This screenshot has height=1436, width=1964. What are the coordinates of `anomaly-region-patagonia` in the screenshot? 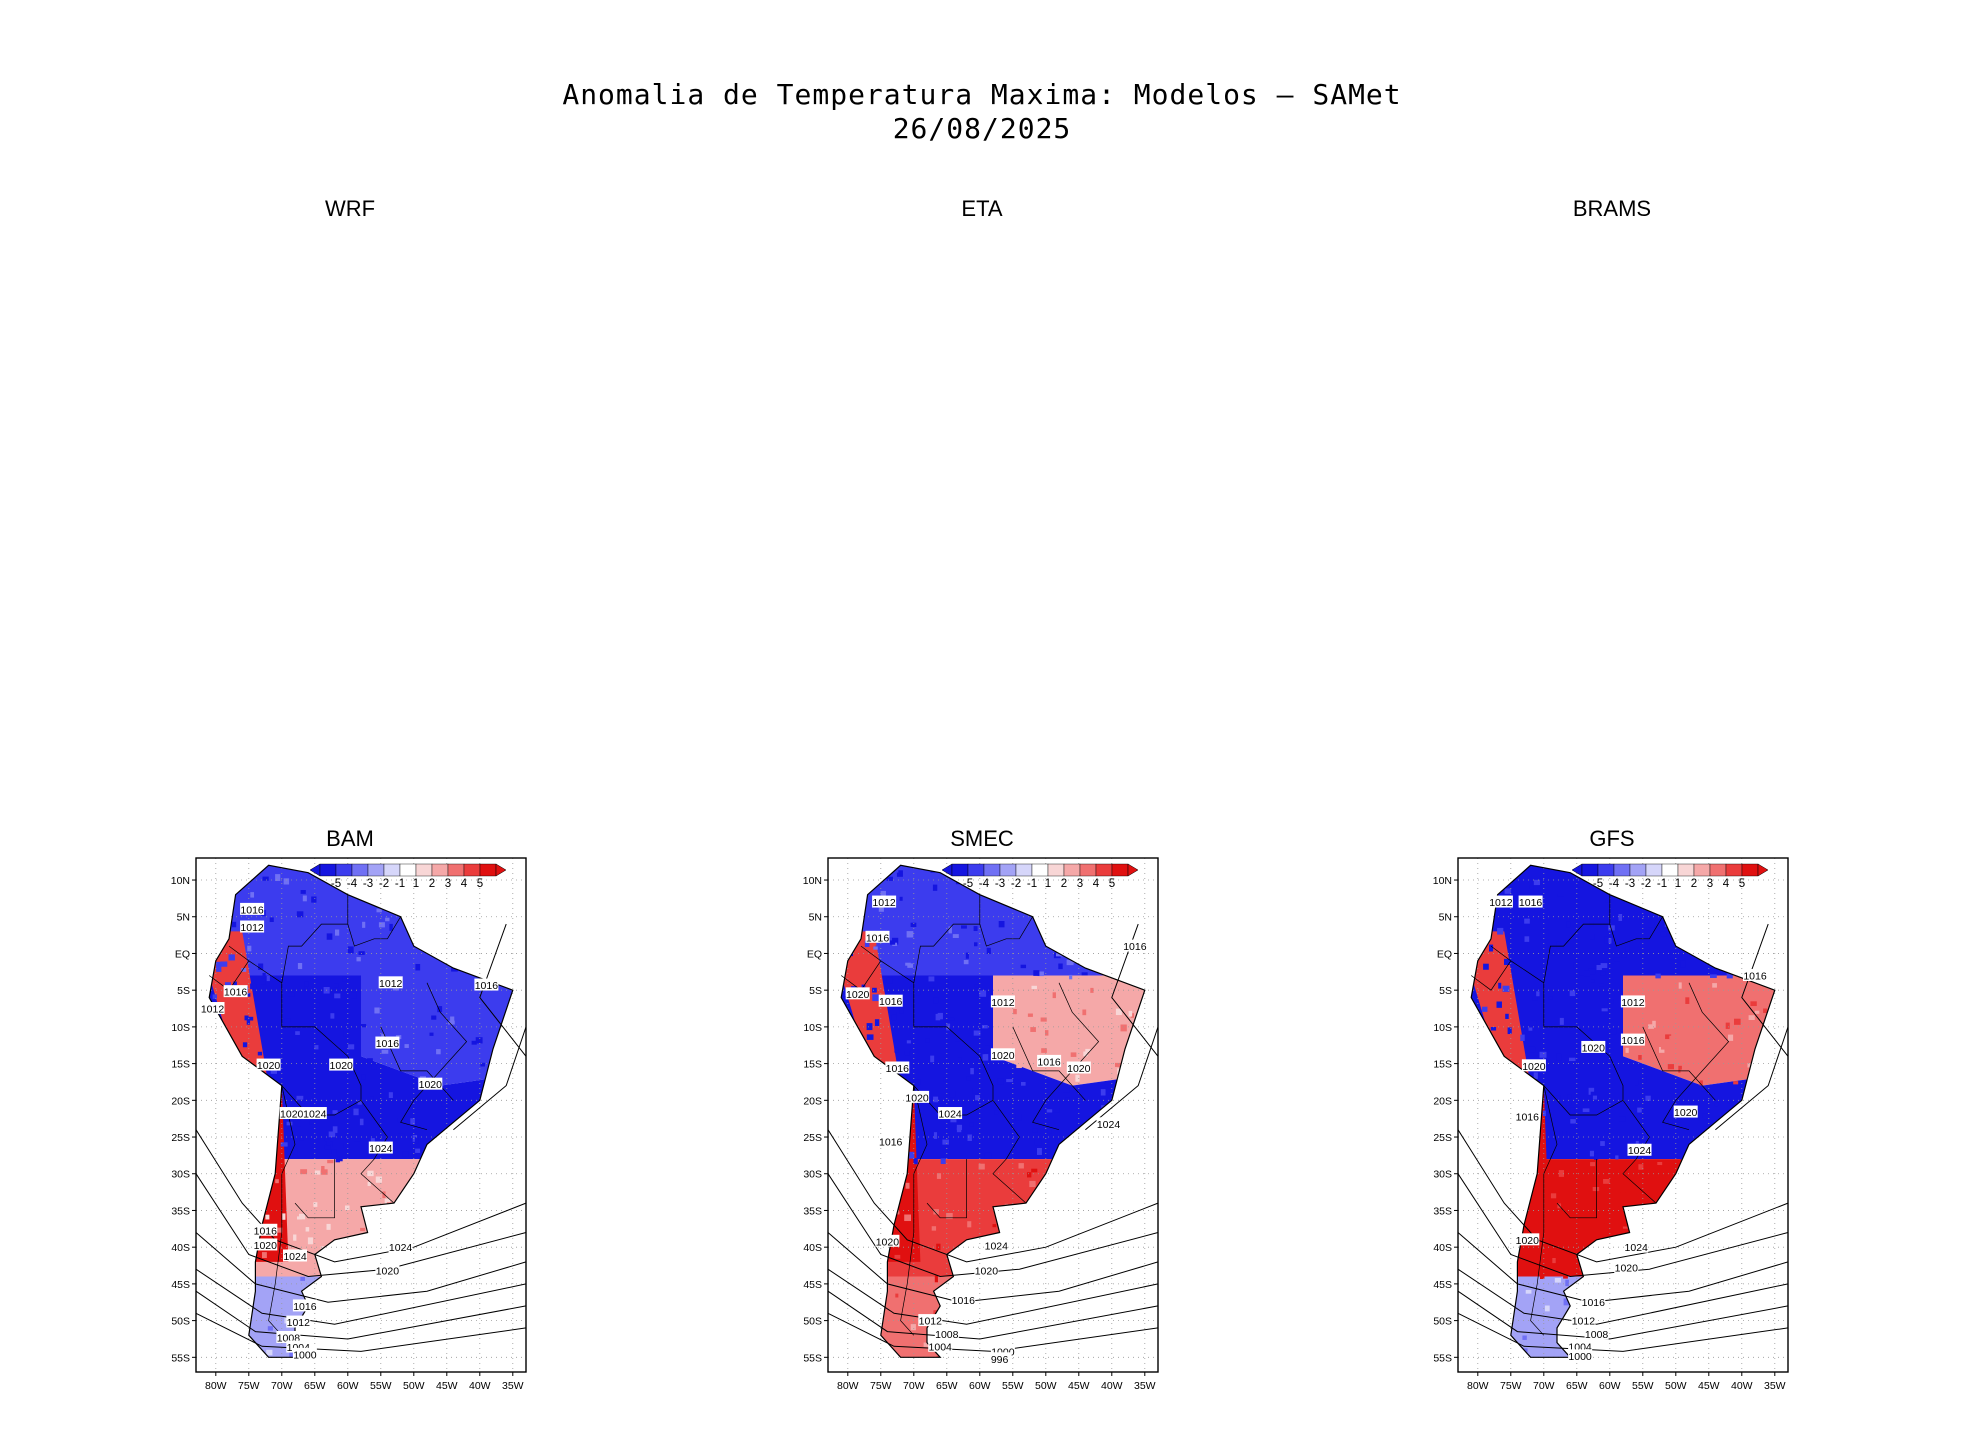 It's located at (1623, 1317).